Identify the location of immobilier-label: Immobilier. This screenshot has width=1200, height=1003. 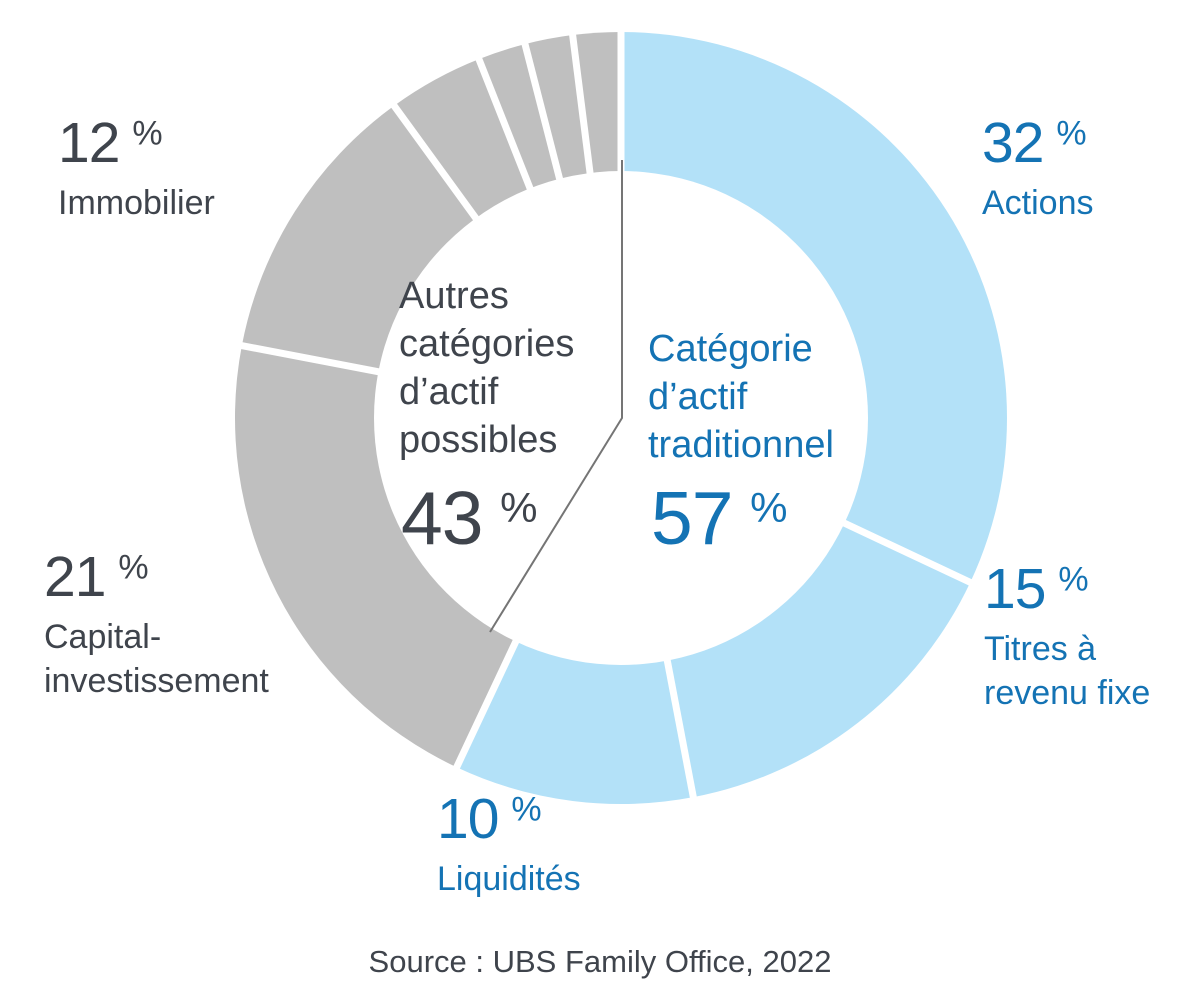
(136, 202).